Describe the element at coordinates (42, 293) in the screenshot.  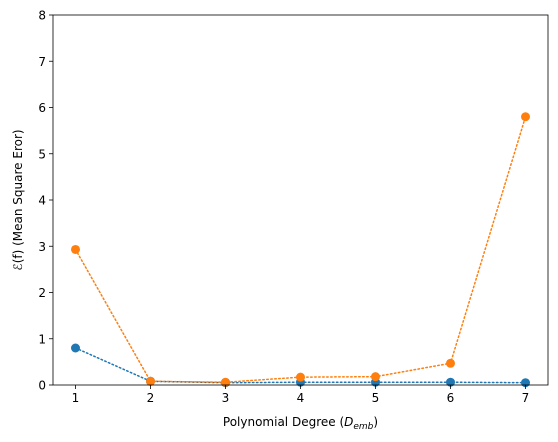
I see `y-tick-label: 2` at that location.